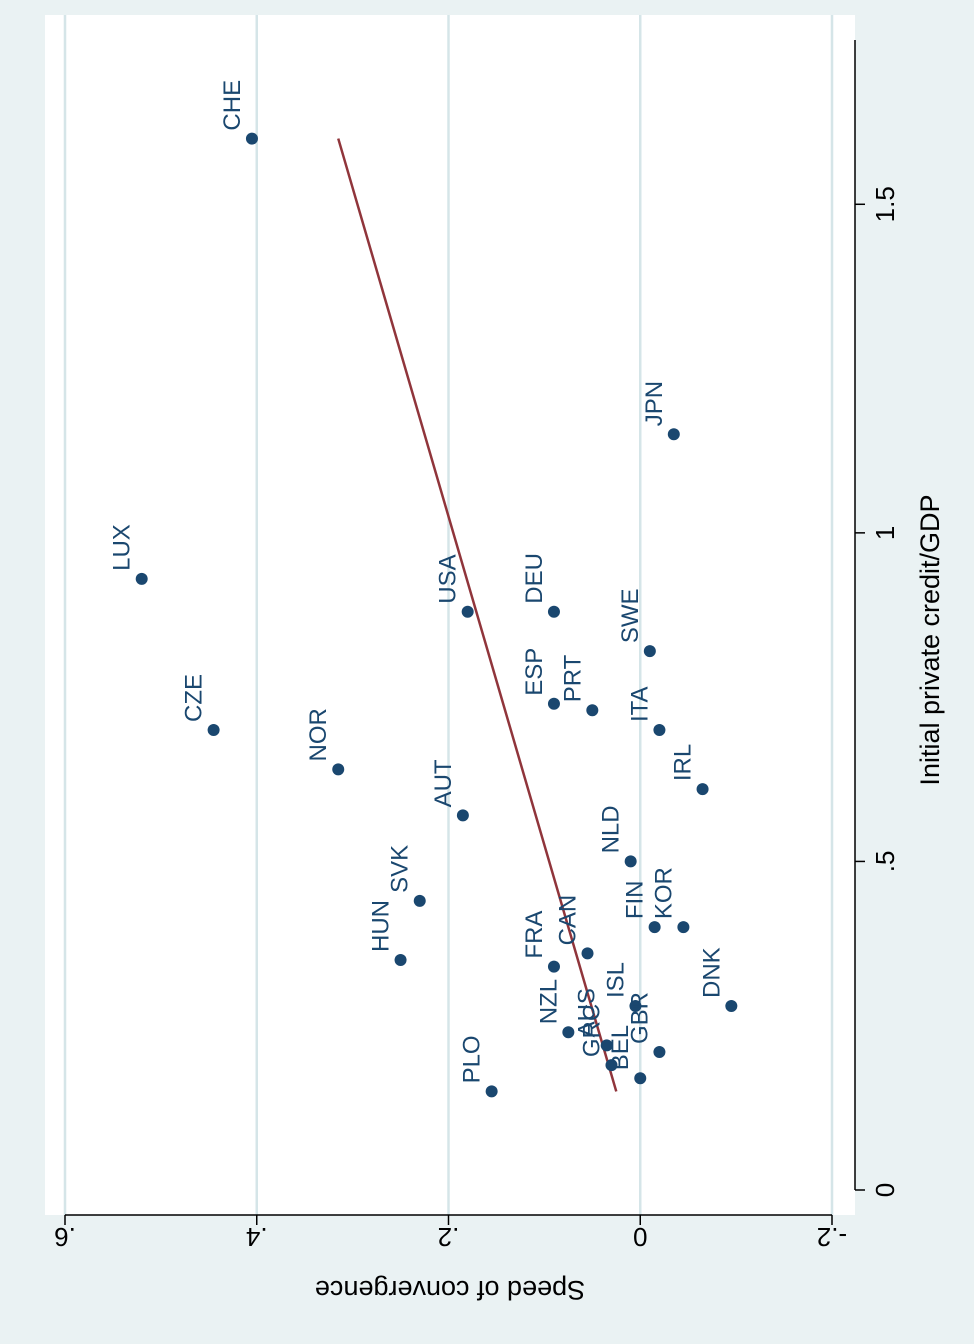 This screenshot has height=1344, width=974. Describe the element at coordinates (663, 893) in the screenshot. I see `point-label: KOR` at that location.